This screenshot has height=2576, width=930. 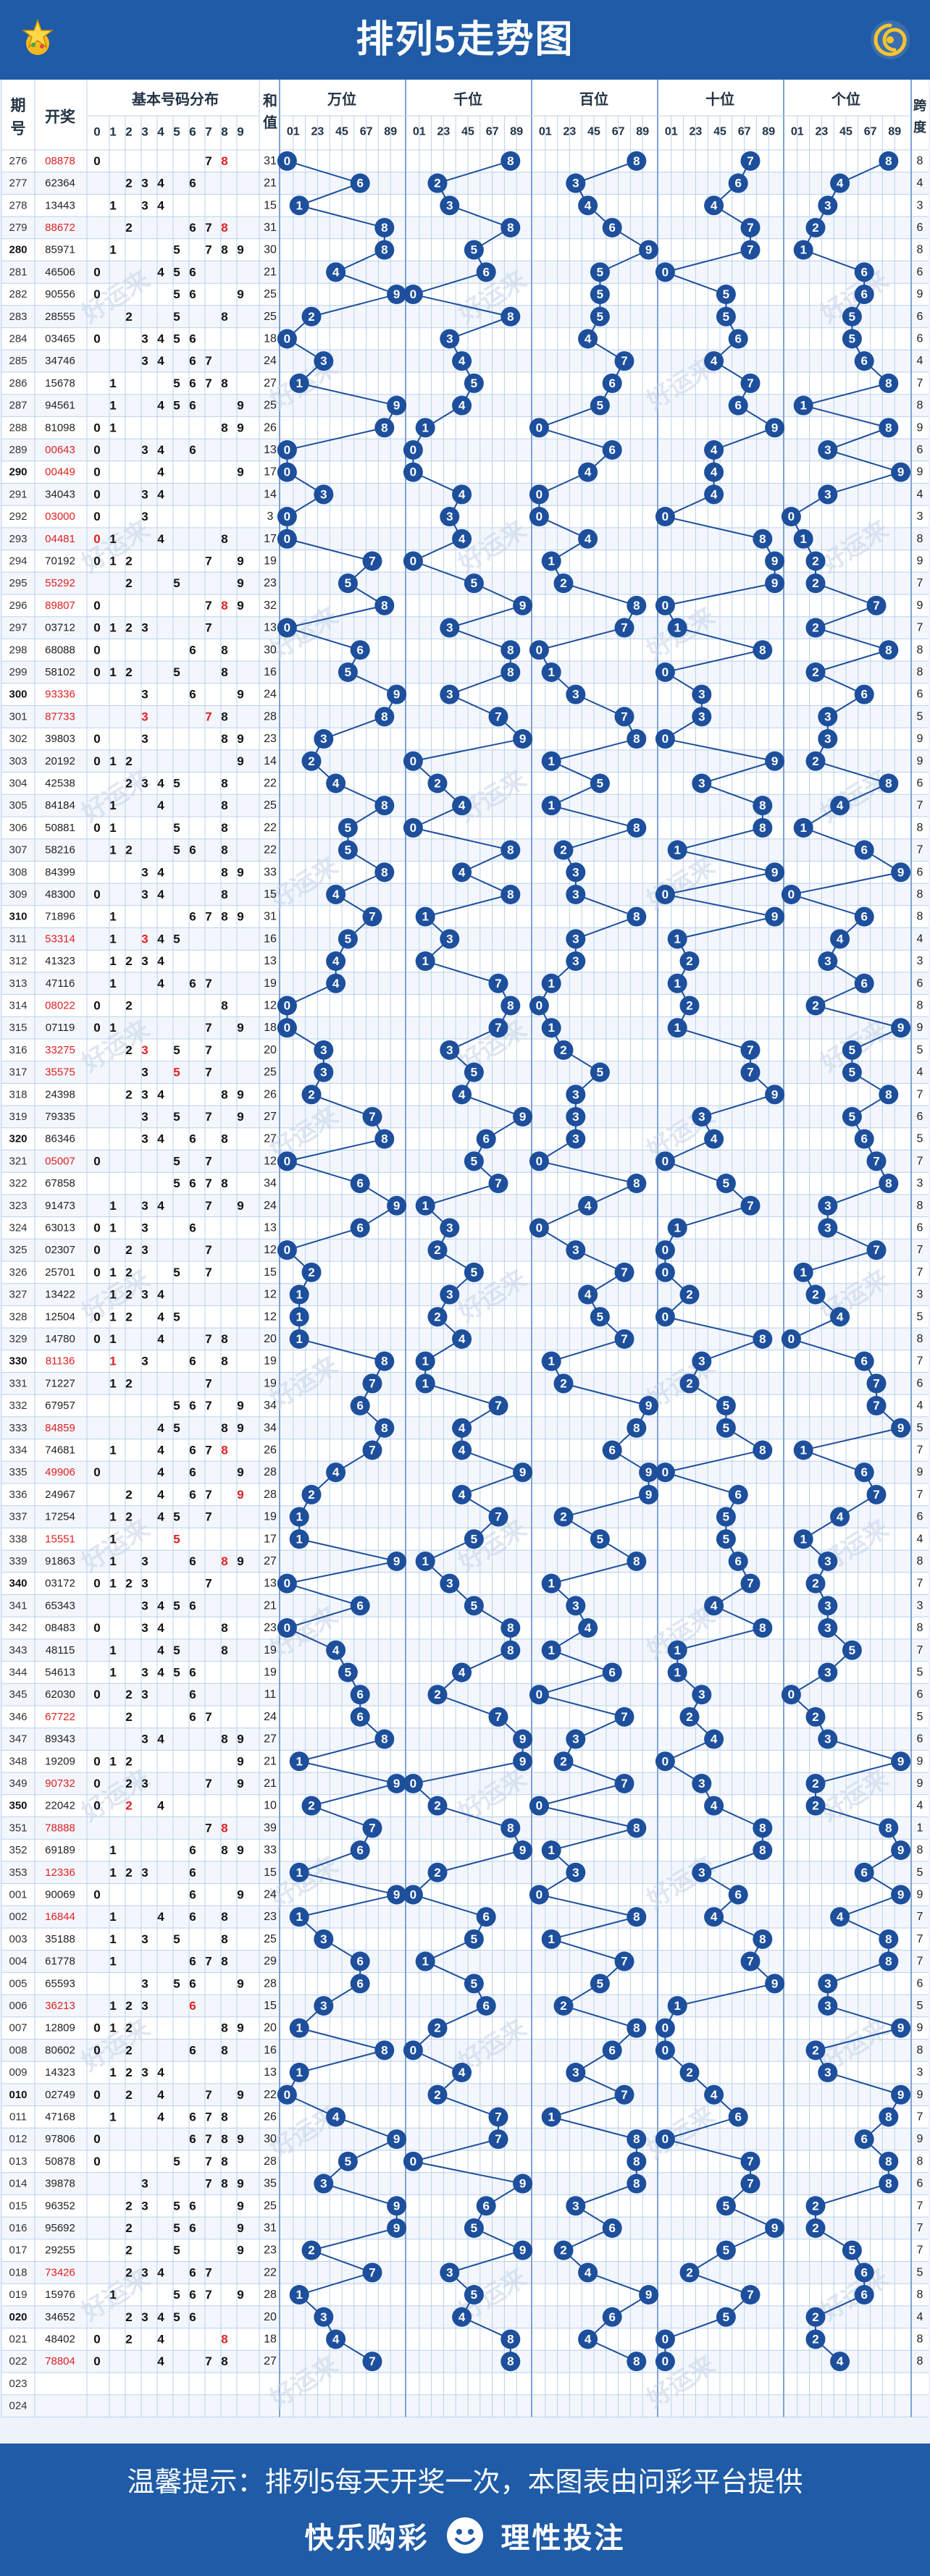 I want to click on issue-number: 318, so click(x=18, y=1094).